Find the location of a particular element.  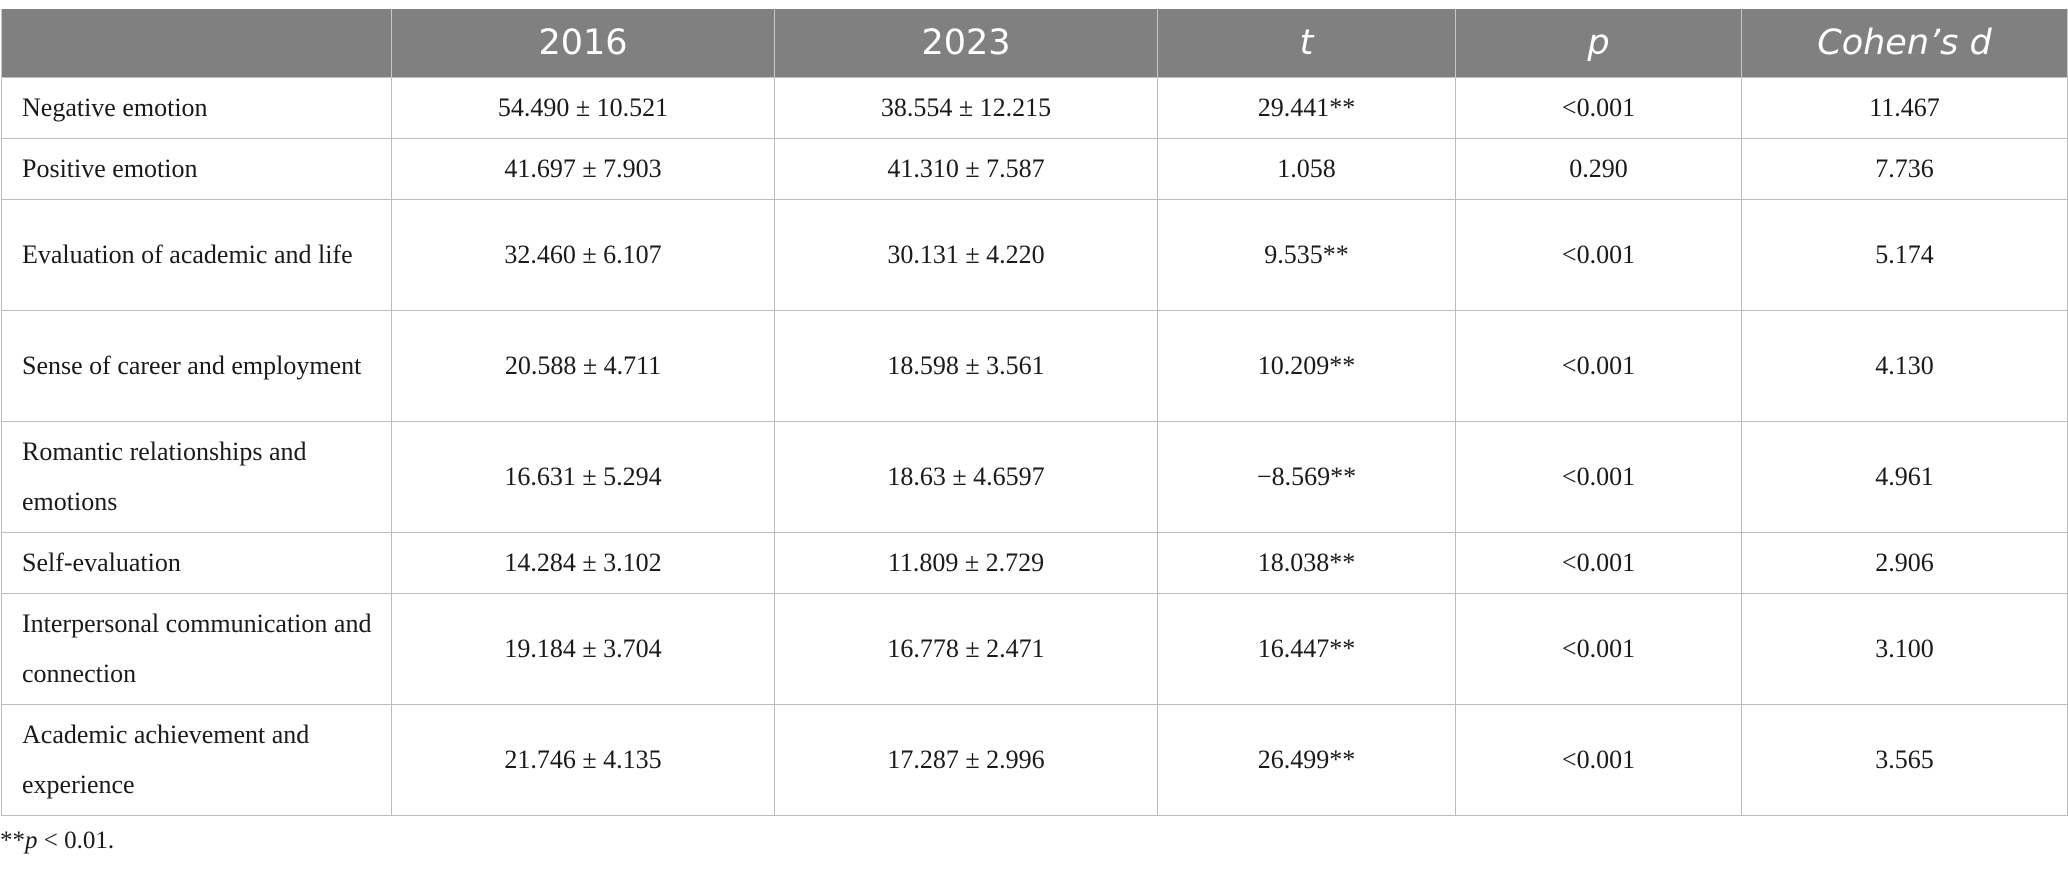

row-label: Positive emotion is located at coordinates (196, 169).